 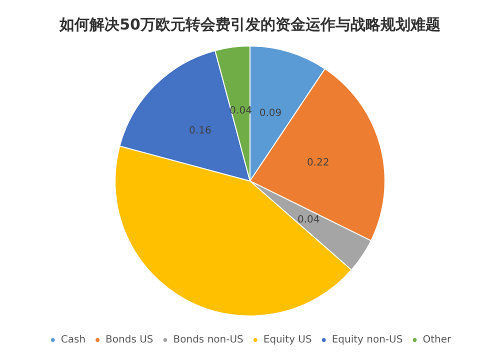 What do you see at coordinates (208, 340) in the screenshot?
I see `legend-label: Bonds non-US` at bounding box center [208, 340].